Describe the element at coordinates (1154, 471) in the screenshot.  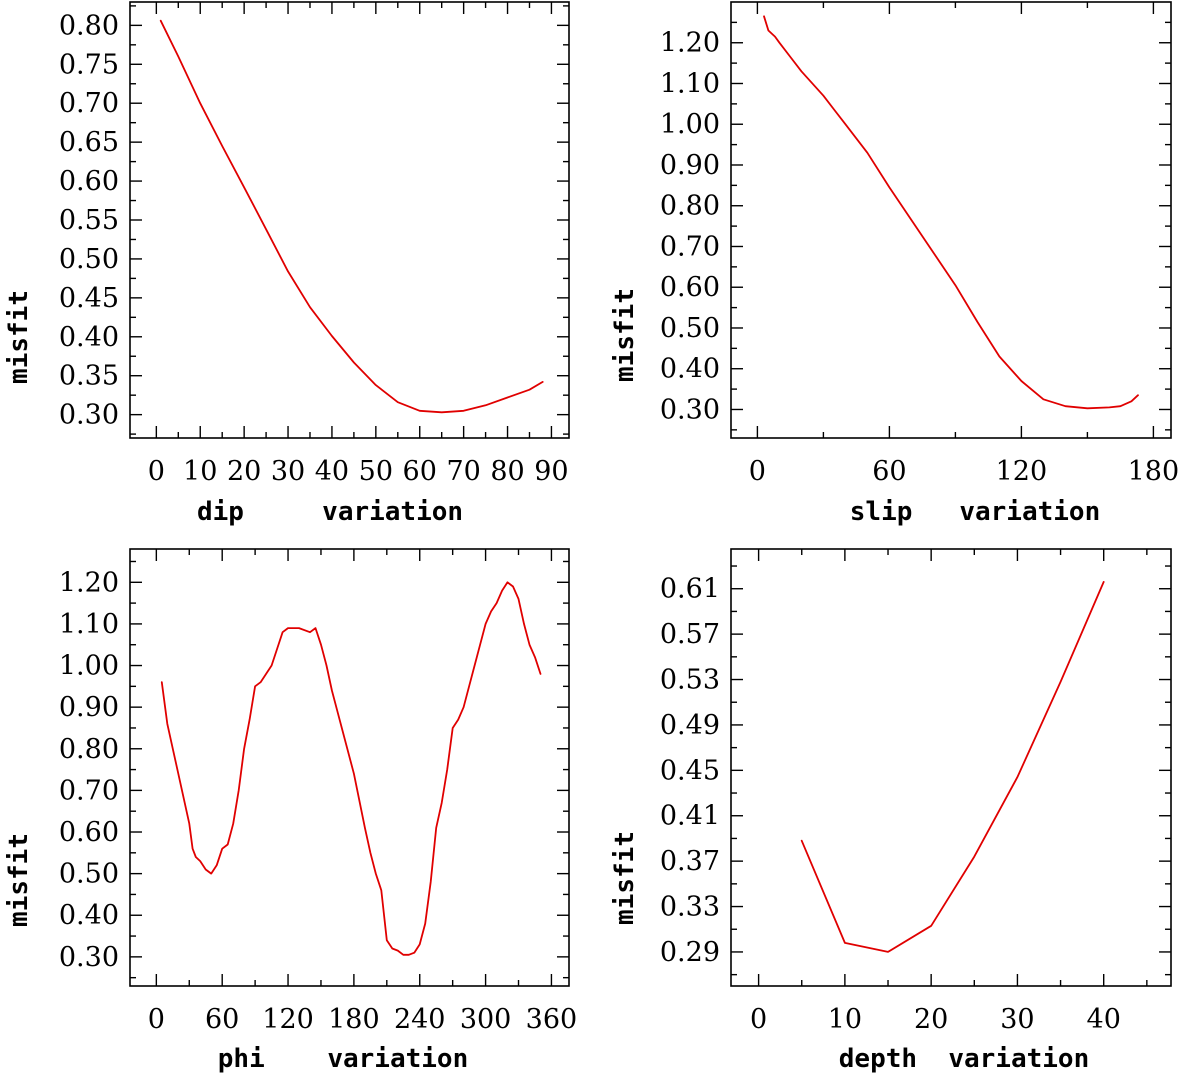
I see `slip-x-tick-label: 180` at that location.